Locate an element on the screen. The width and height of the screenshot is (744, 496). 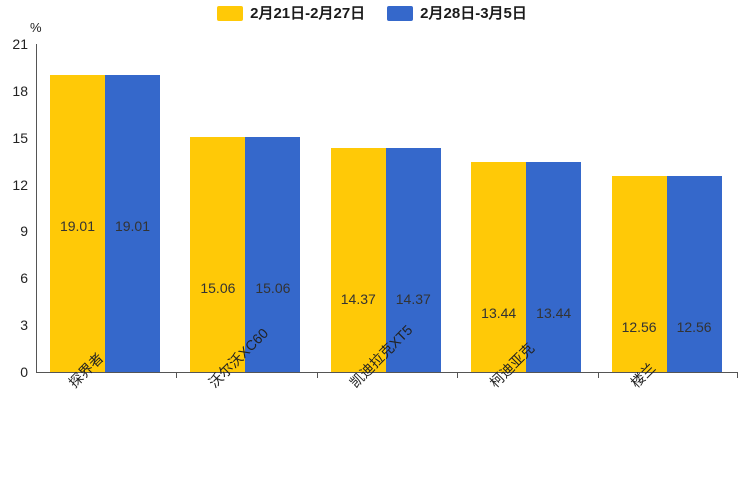
legend-item-series-1: 2月21日-2月27日 is located at coordinates (291, 13).